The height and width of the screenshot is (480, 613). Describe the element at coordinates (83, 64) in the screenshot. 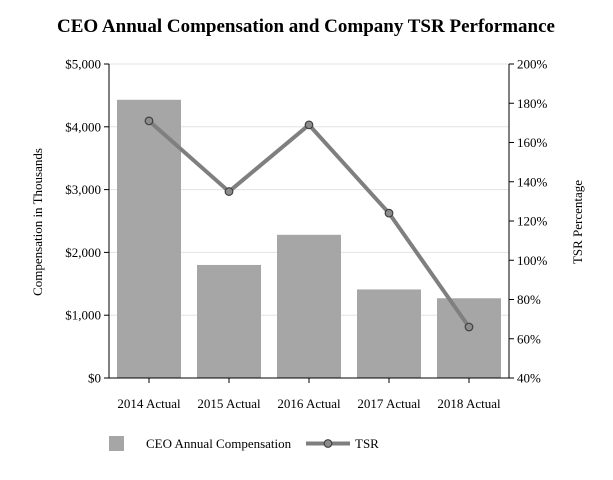

I see `y-tick-label-5: $5,000` at that location.